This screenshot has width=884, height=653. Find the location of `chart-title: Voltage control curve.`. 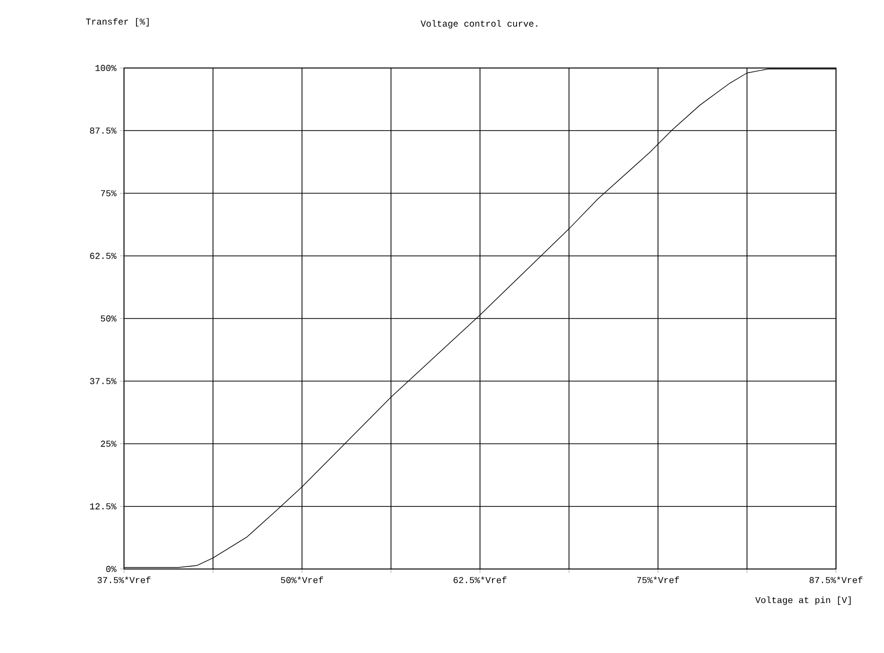

chart-title: Voltage control curve. is located at coordinates (479, 24).